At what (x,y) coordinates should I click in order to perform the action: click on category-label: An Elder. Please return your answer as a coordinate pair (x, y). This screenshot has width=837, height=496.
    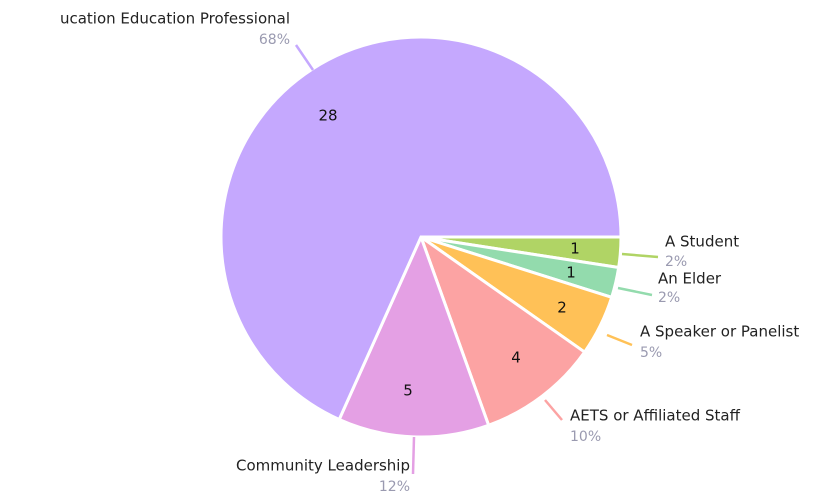
    Looking at the image, I should click on (690, 279).